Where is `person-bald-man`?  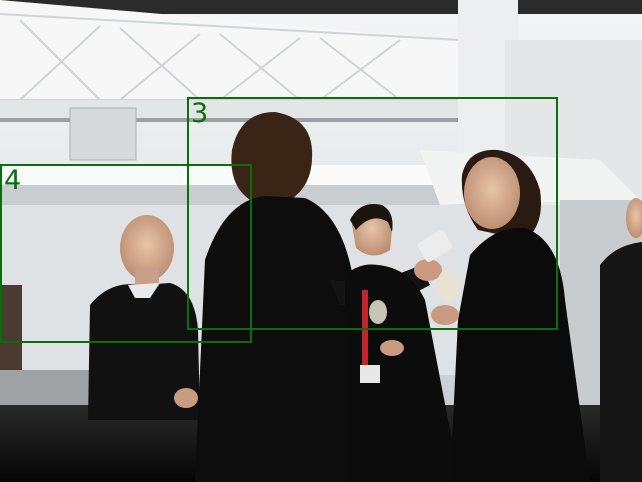
person-bald-man is located at coordinates (144, 317).